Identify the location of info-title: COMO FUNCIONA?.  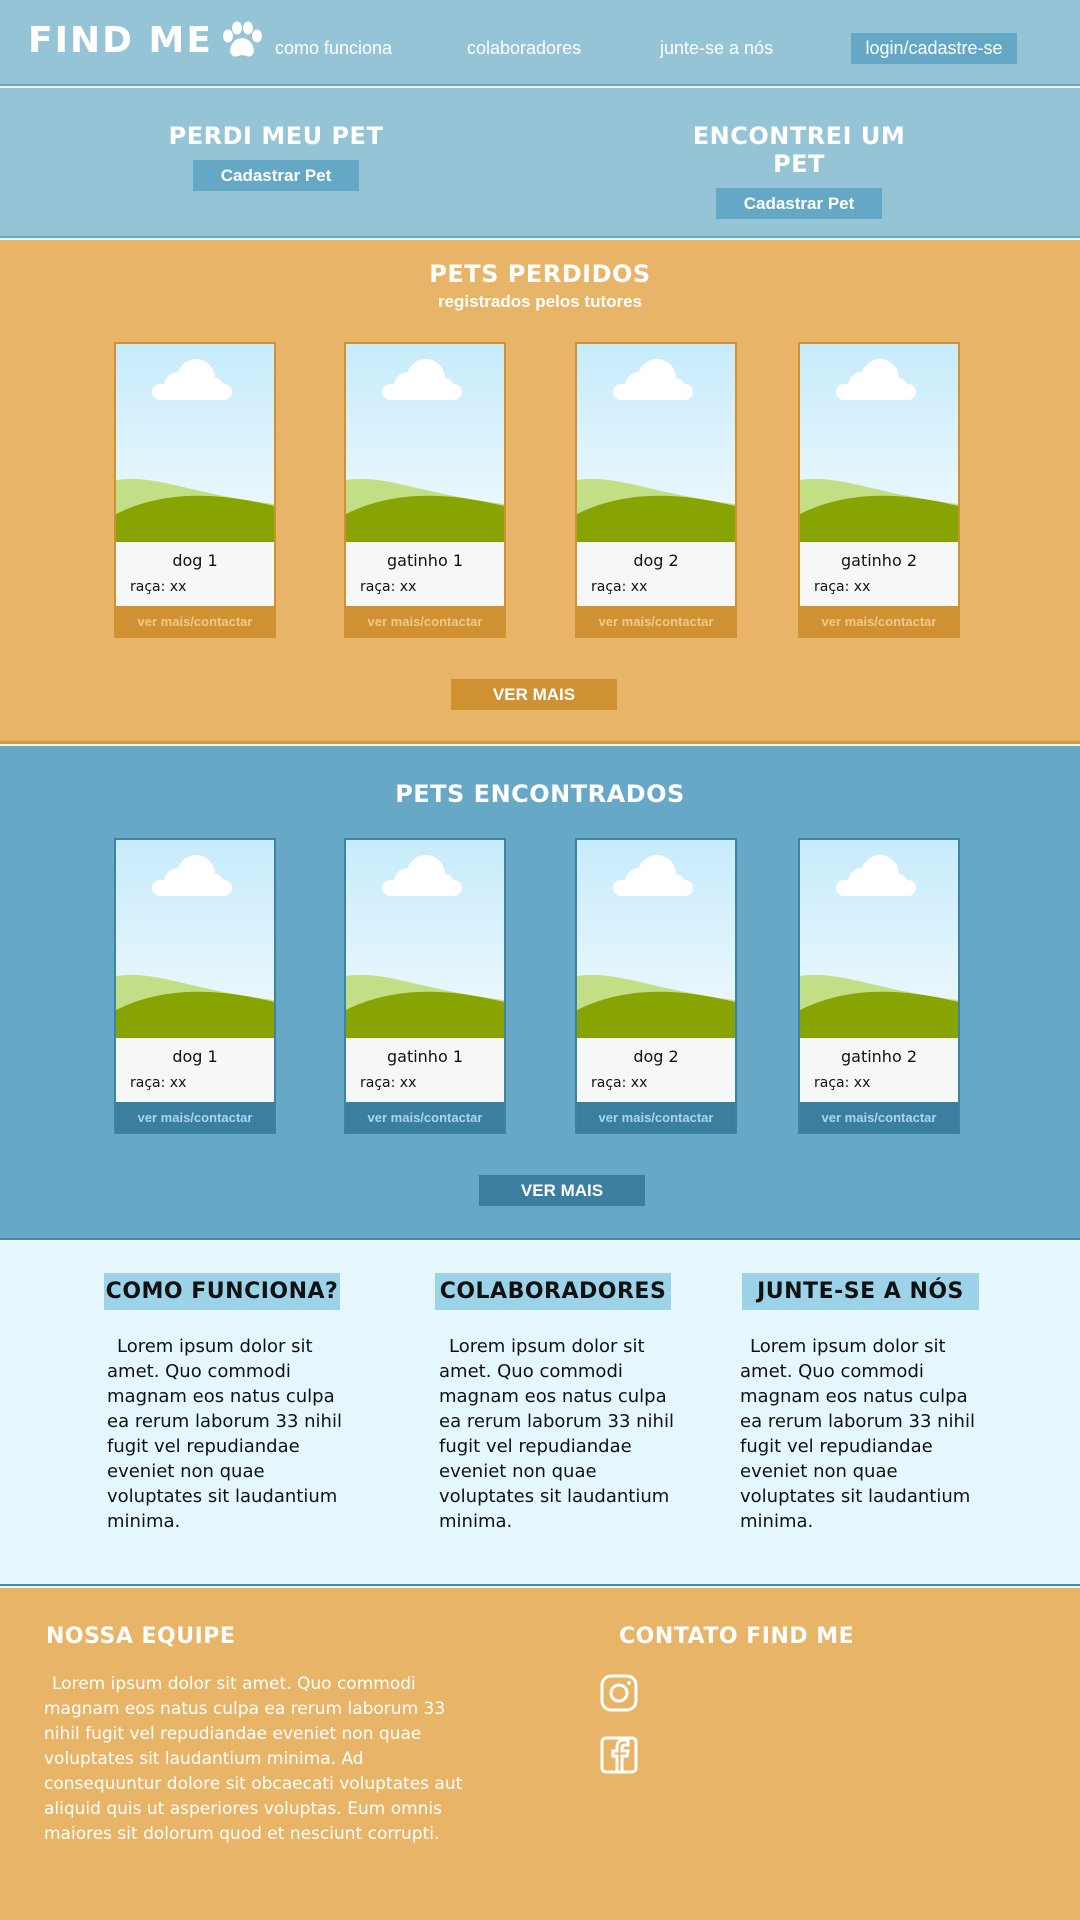
(222, 1291).